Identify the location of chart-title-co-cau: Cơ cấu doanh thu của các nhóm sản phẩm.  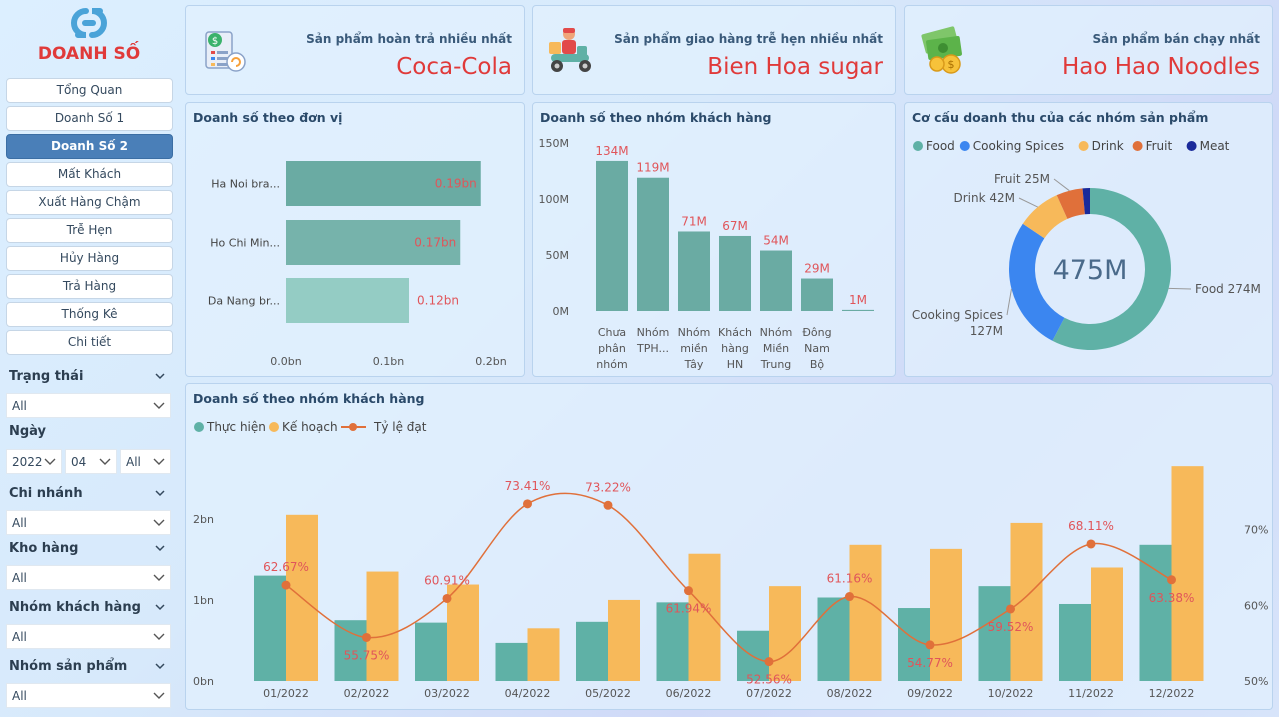
(1060, 117).